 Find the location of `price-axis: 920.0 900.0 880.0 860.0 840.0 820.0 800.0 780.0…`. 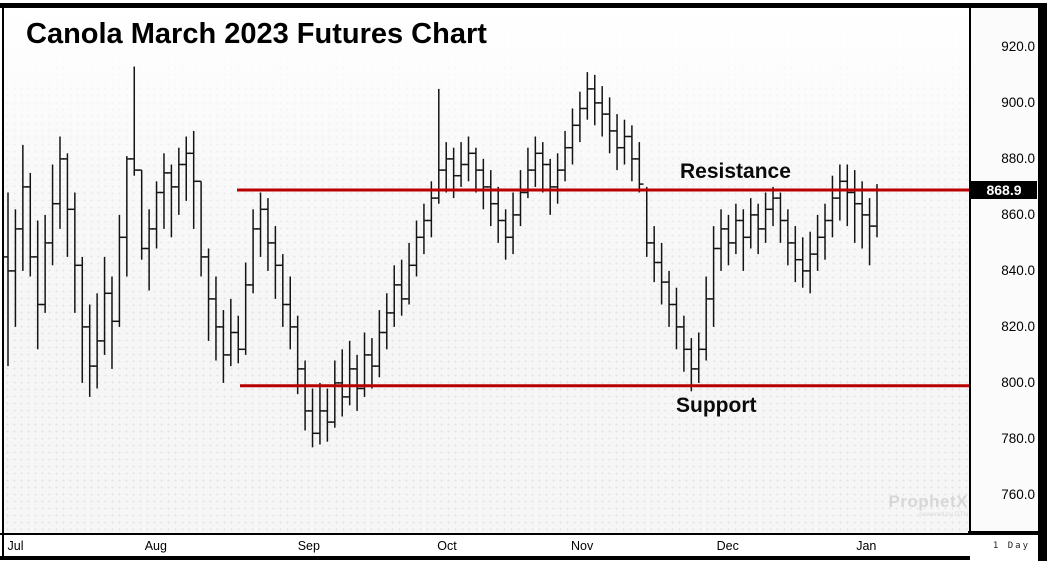

price-axis: 920.0 900.0 880.0 860.0 840.0 820.0 800.0 780.0… is located at coordinates (1004, 270).